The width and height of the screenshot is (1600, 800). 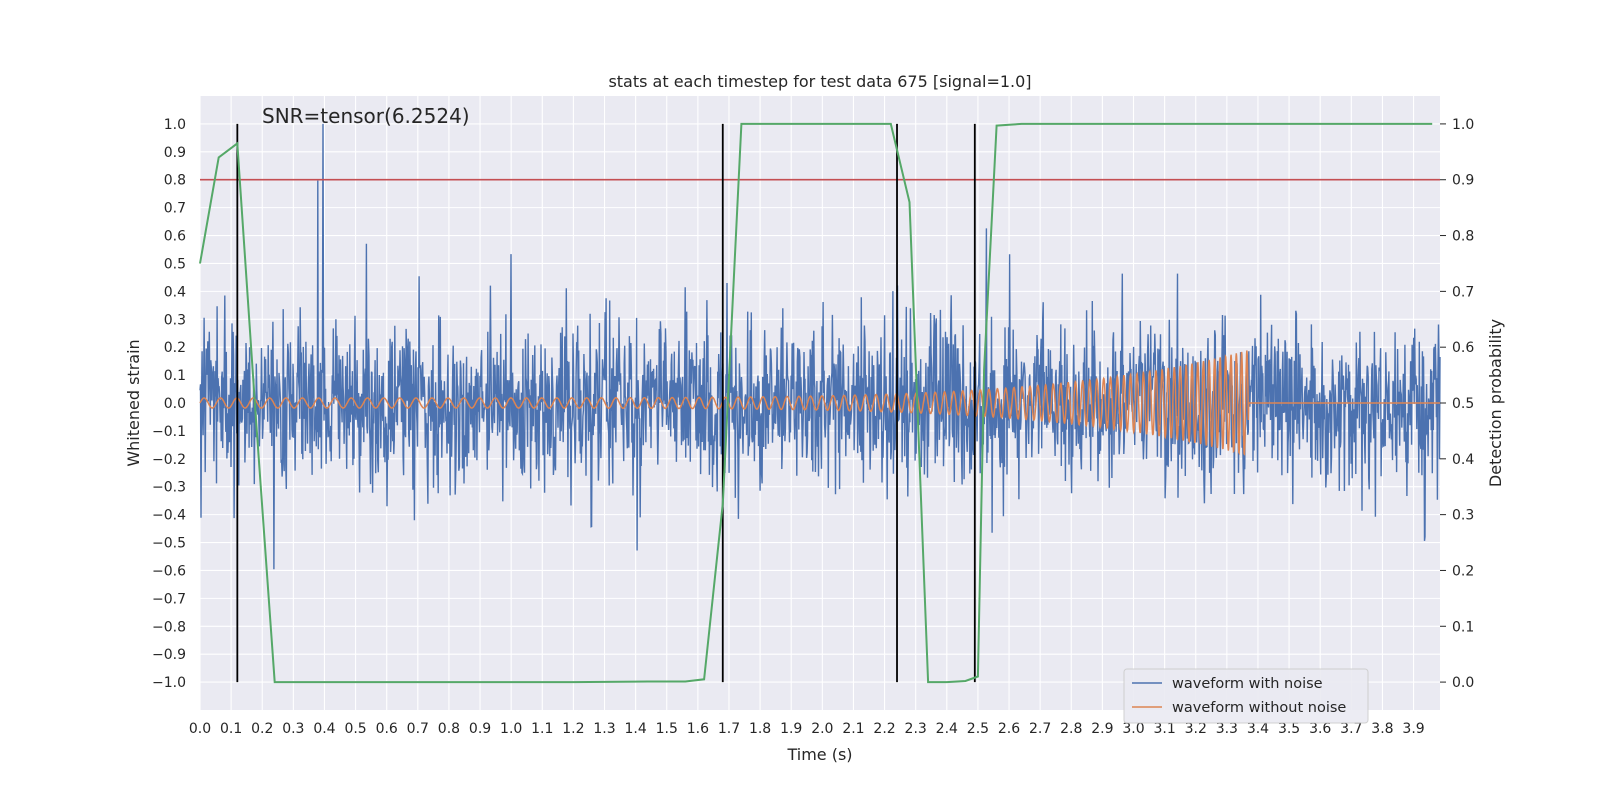 I want to click on clean-waveform-series, so click(x=819, y=403).